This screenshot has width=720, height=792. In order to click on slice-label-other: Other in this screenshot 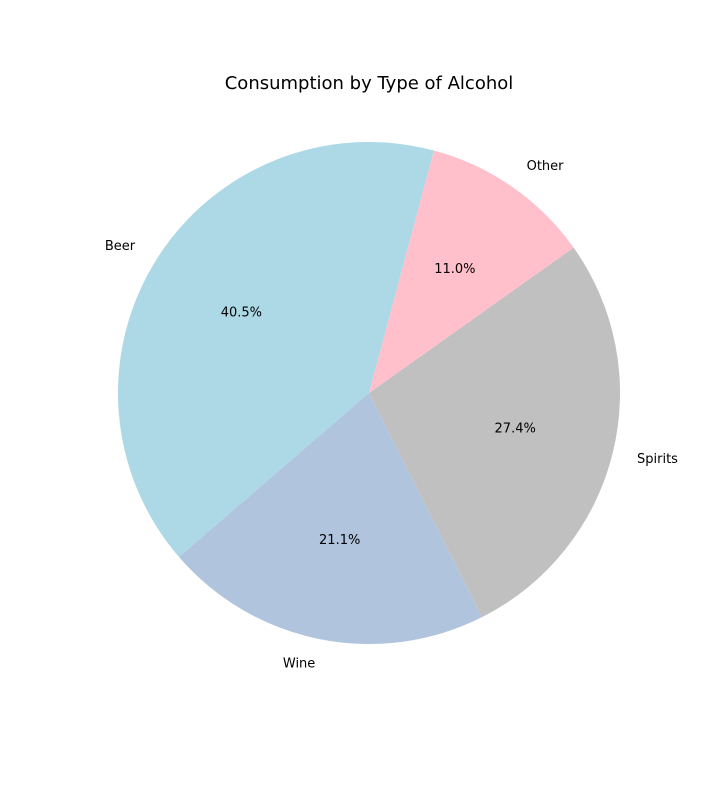, I will do `click(546, 166)`.